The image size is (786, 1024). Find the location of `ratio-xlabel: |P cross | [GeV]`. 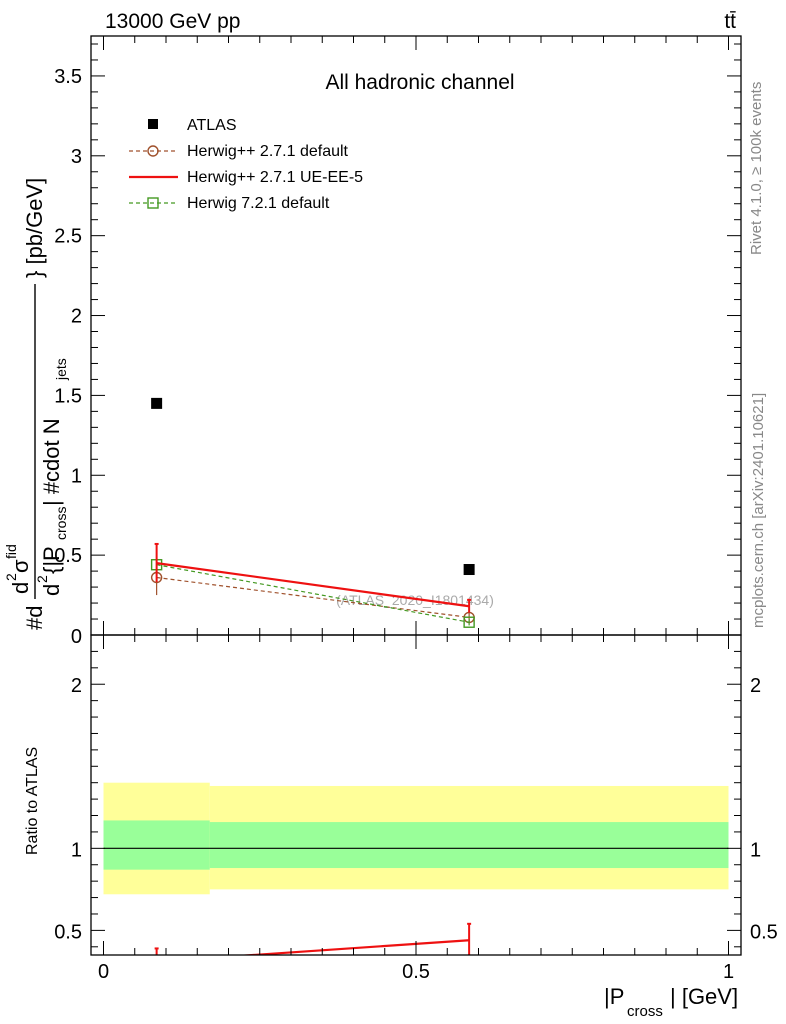

ratio-xlabel: |P cross | [GeV] is located at coordinates (671, 1002).